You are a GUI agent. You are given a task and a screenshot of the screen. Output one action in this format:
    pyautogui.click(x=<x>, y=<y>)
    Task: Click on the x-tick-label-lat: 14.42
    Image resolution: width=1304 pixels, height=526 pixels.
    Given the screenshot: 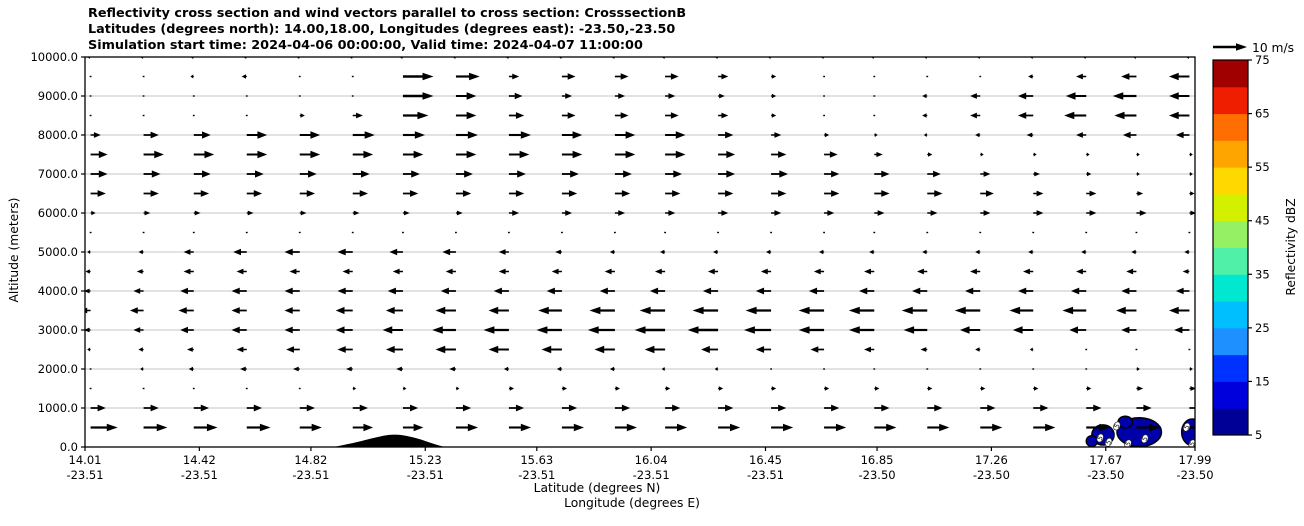 What is the action you would take?
    pyautogui.click(x=199, y=460)
    